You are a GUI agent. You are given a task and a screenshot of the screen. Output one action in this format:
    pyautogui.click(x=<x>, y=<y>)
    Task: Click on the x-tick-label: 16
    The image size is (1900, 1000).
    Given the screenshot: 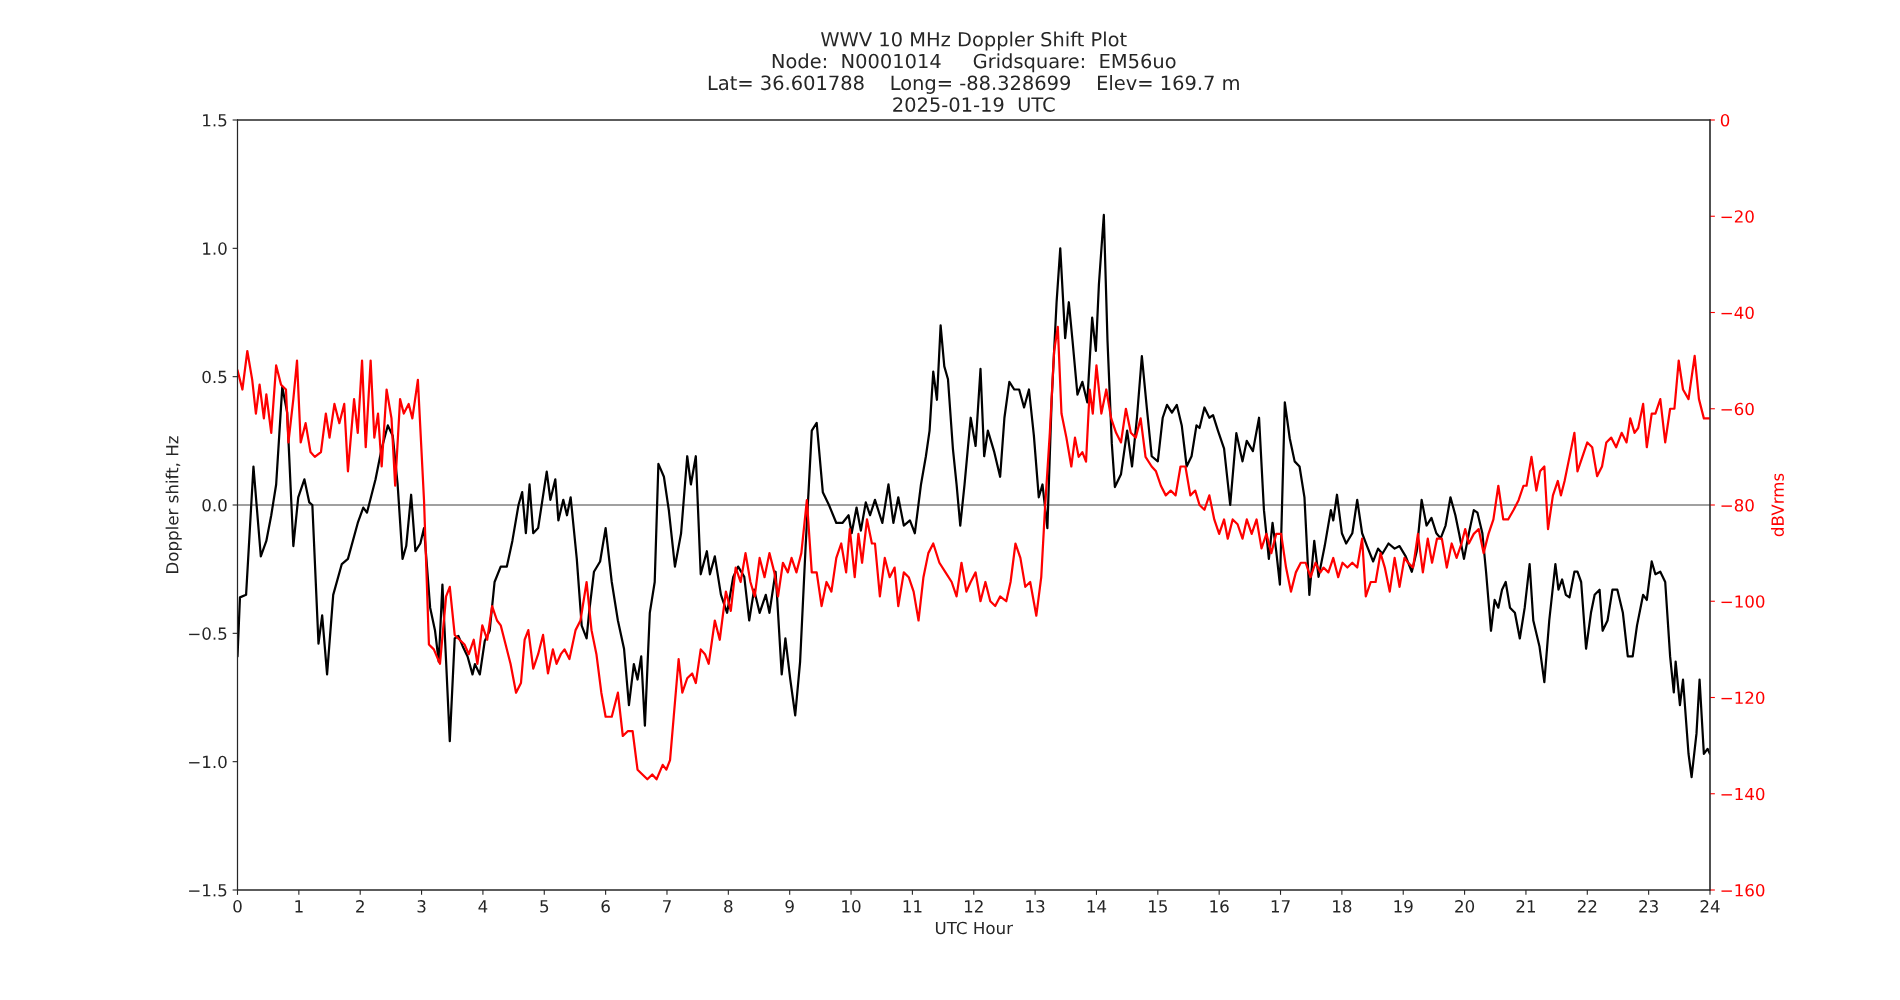 What is the action you would take?
    pyautogui.click(x=1219, y=906)
    